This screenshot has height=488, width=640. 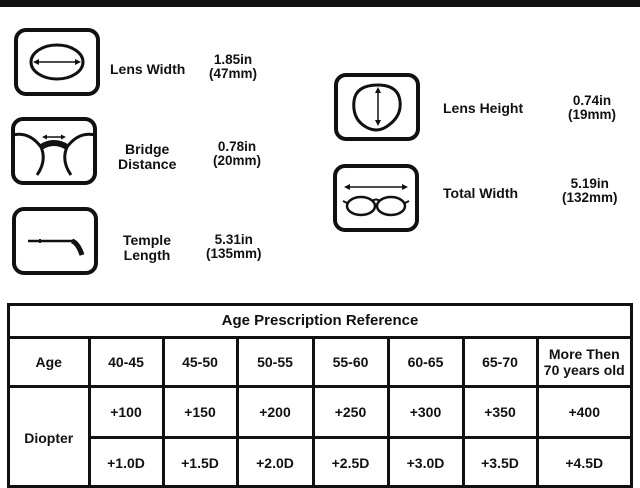 I want to click on diopter-cell: +200, so click(x=275, y=412).